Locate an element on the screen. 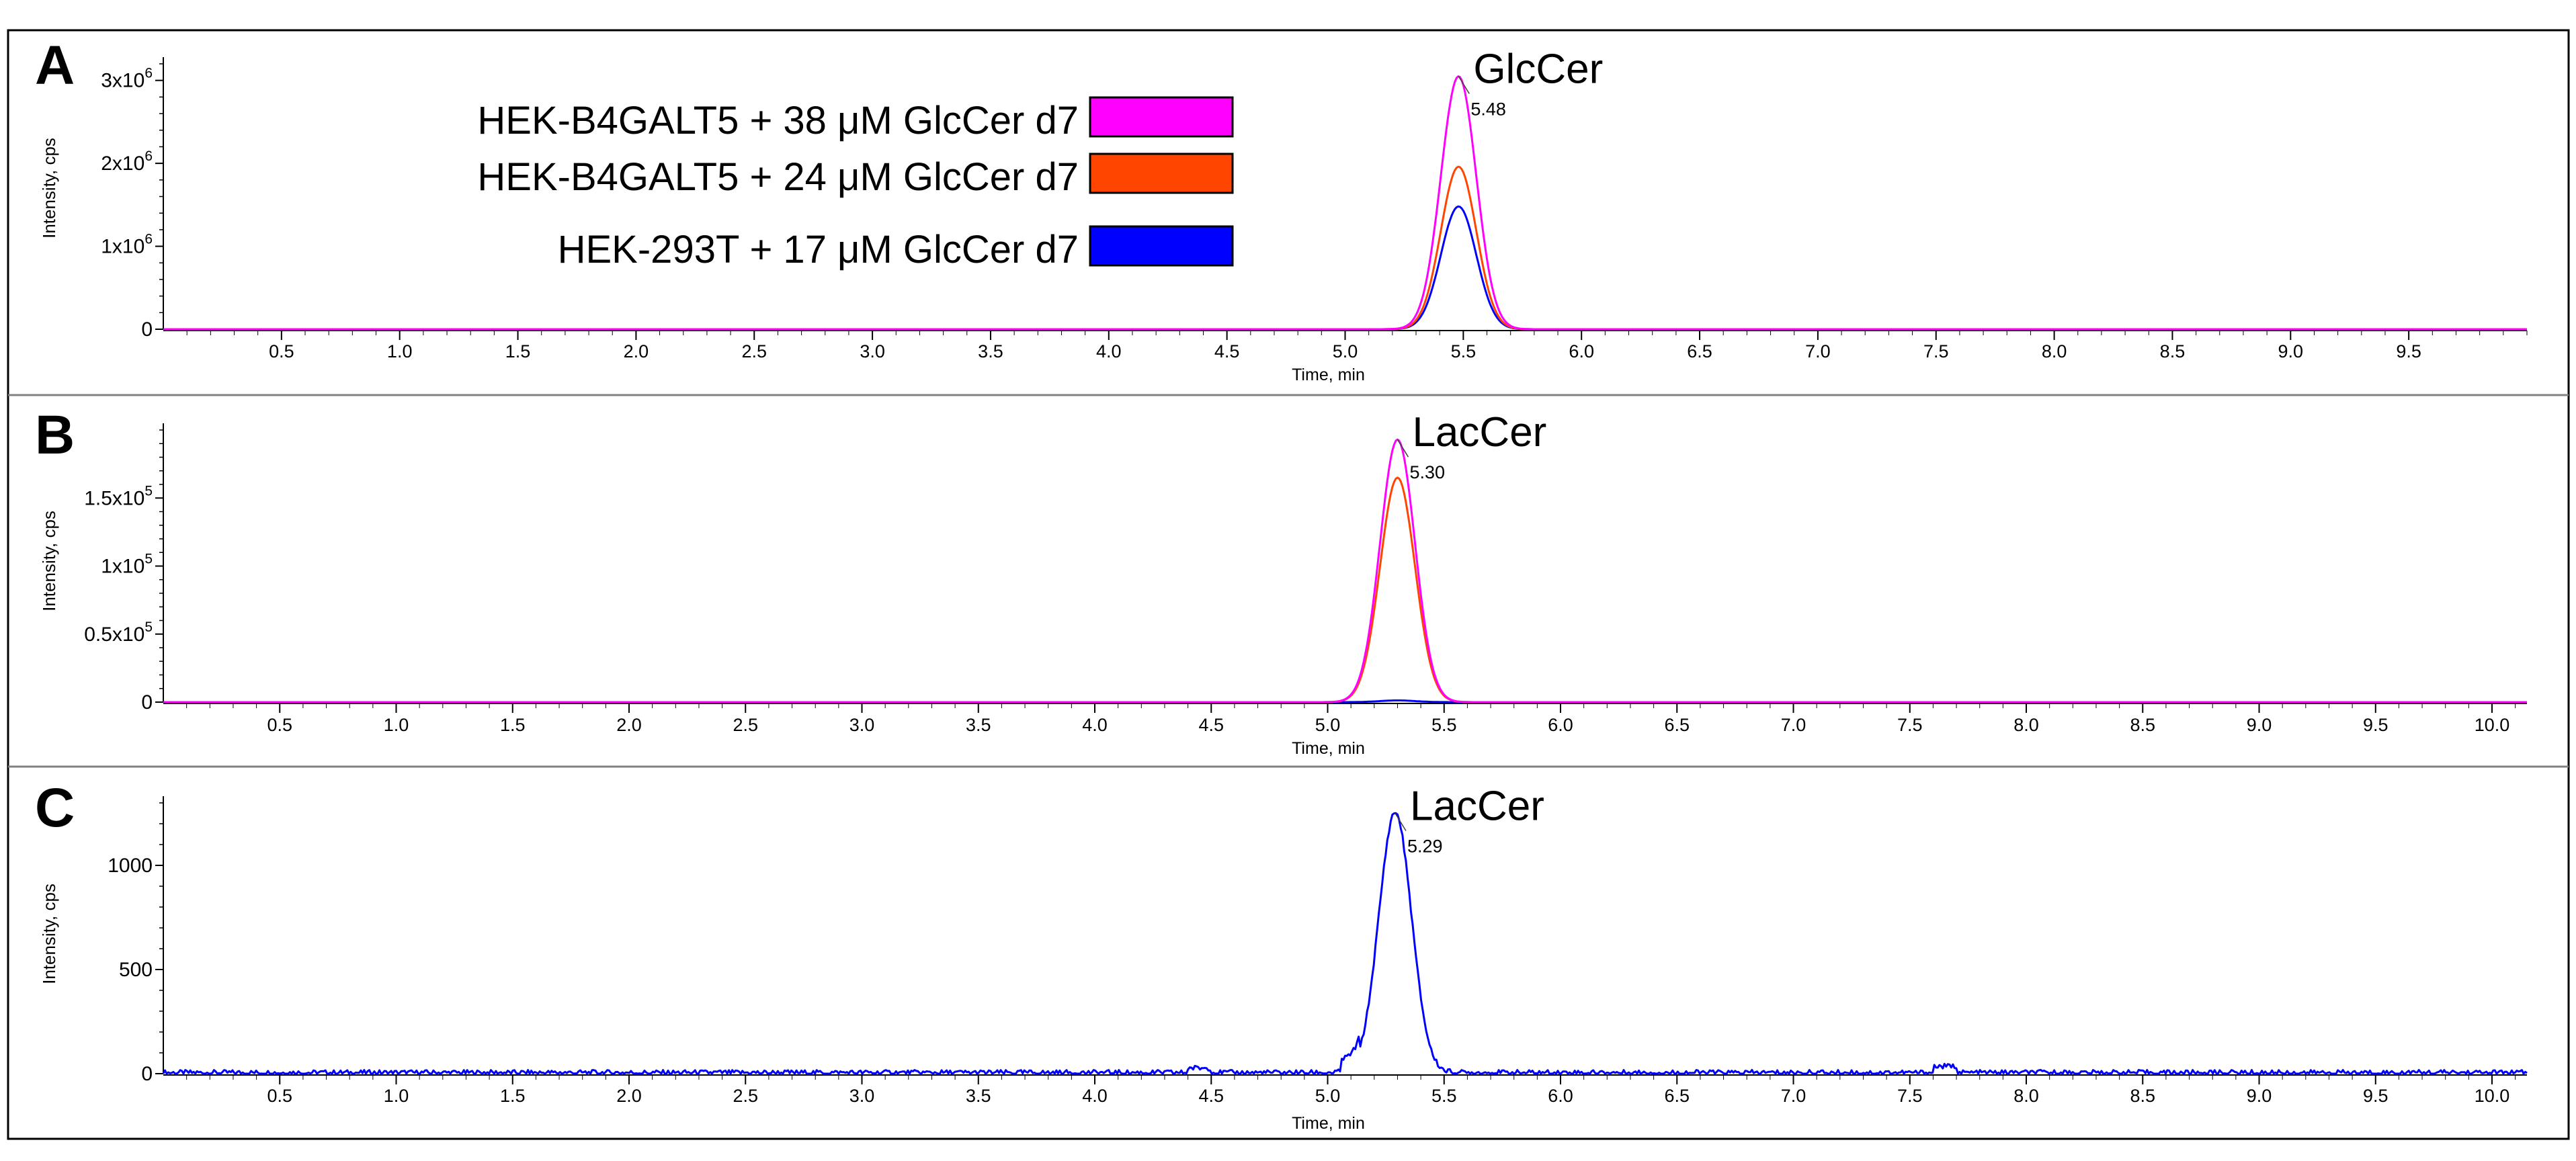  legend-item: HEK-B4GALT5 + 38 μM GlcCer d7 is located at coordinates (855, 119).